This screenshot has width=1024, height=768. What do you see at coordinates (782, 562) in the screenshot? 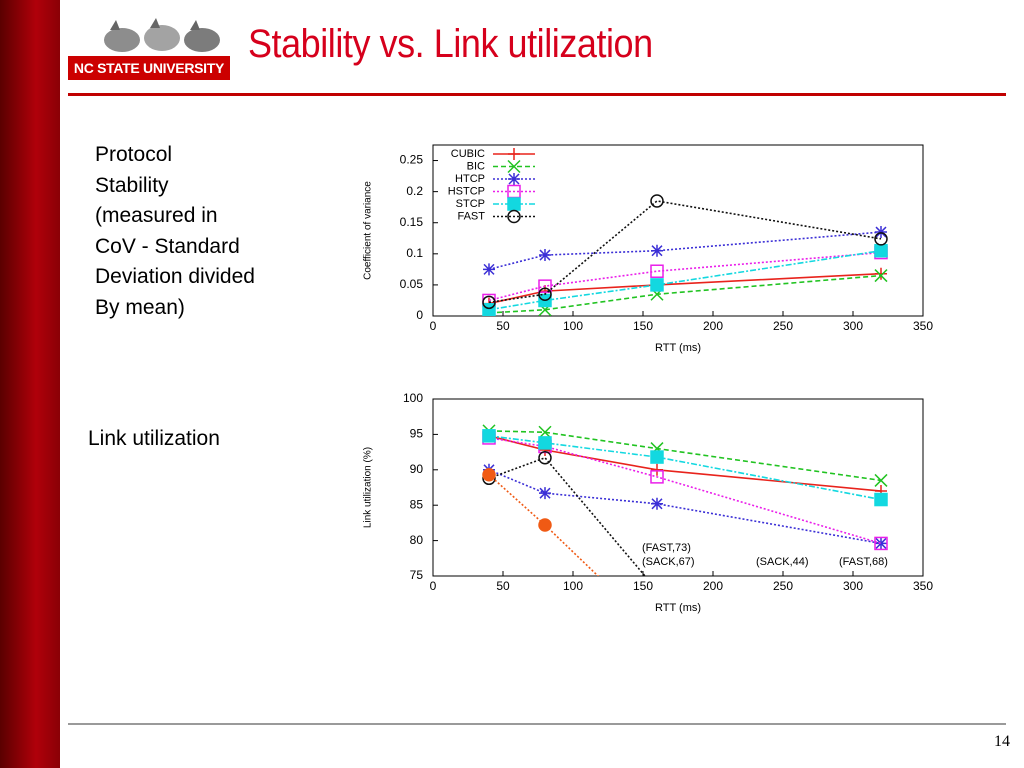
I see `annotation: (SACK,44)` at bounding box center [782, 562].